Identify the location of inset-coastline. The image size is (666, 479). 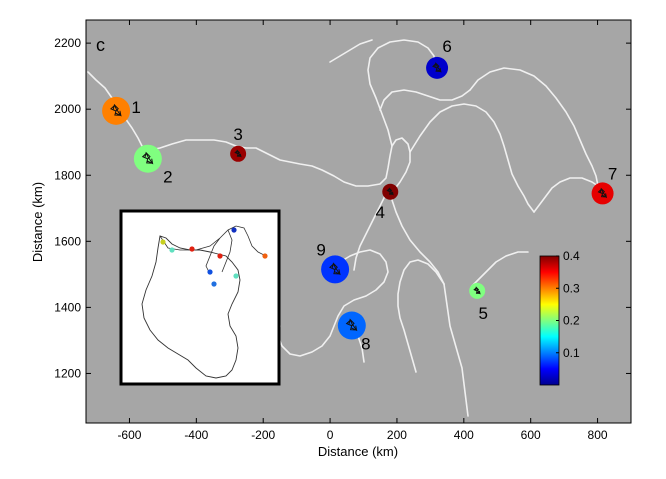
(191, 307).